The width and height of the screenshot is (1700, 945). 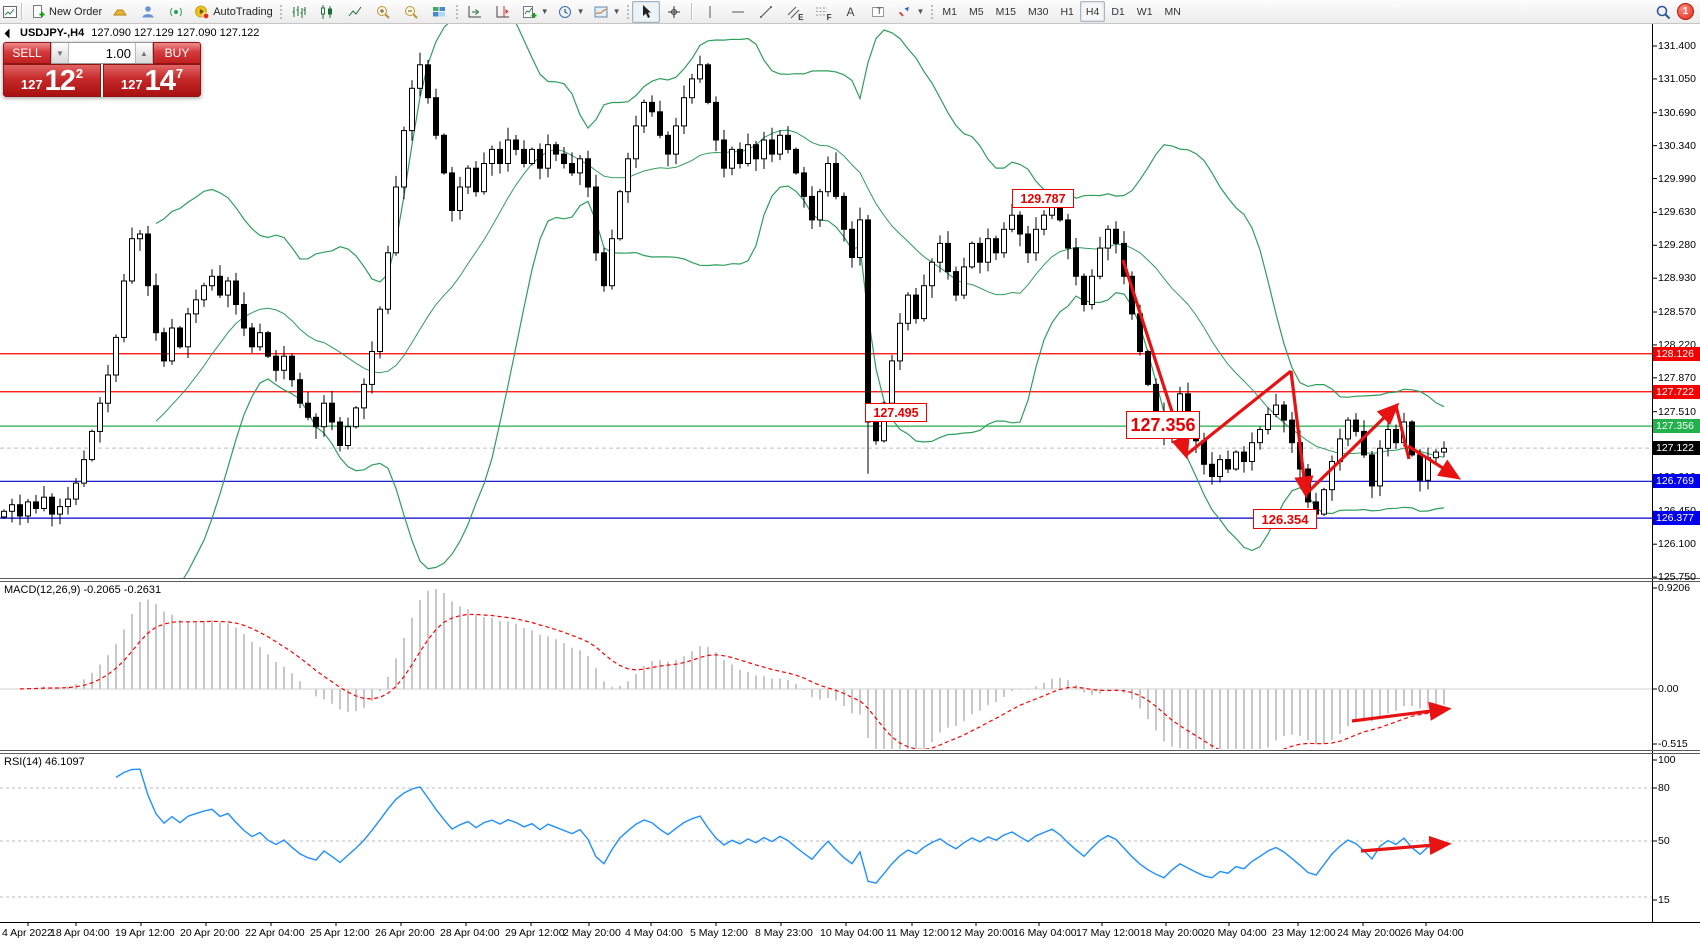 I want to click on periods-button: ▼, so click(x=571, y=12).